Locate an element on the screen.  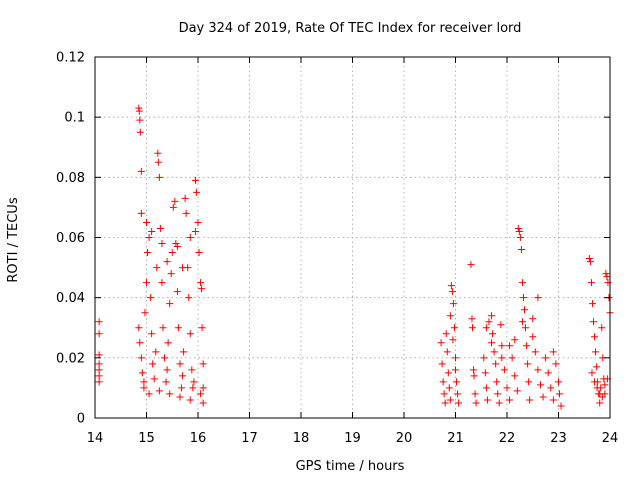
x-tick-label: 18 is located at coordinates (301, 438).